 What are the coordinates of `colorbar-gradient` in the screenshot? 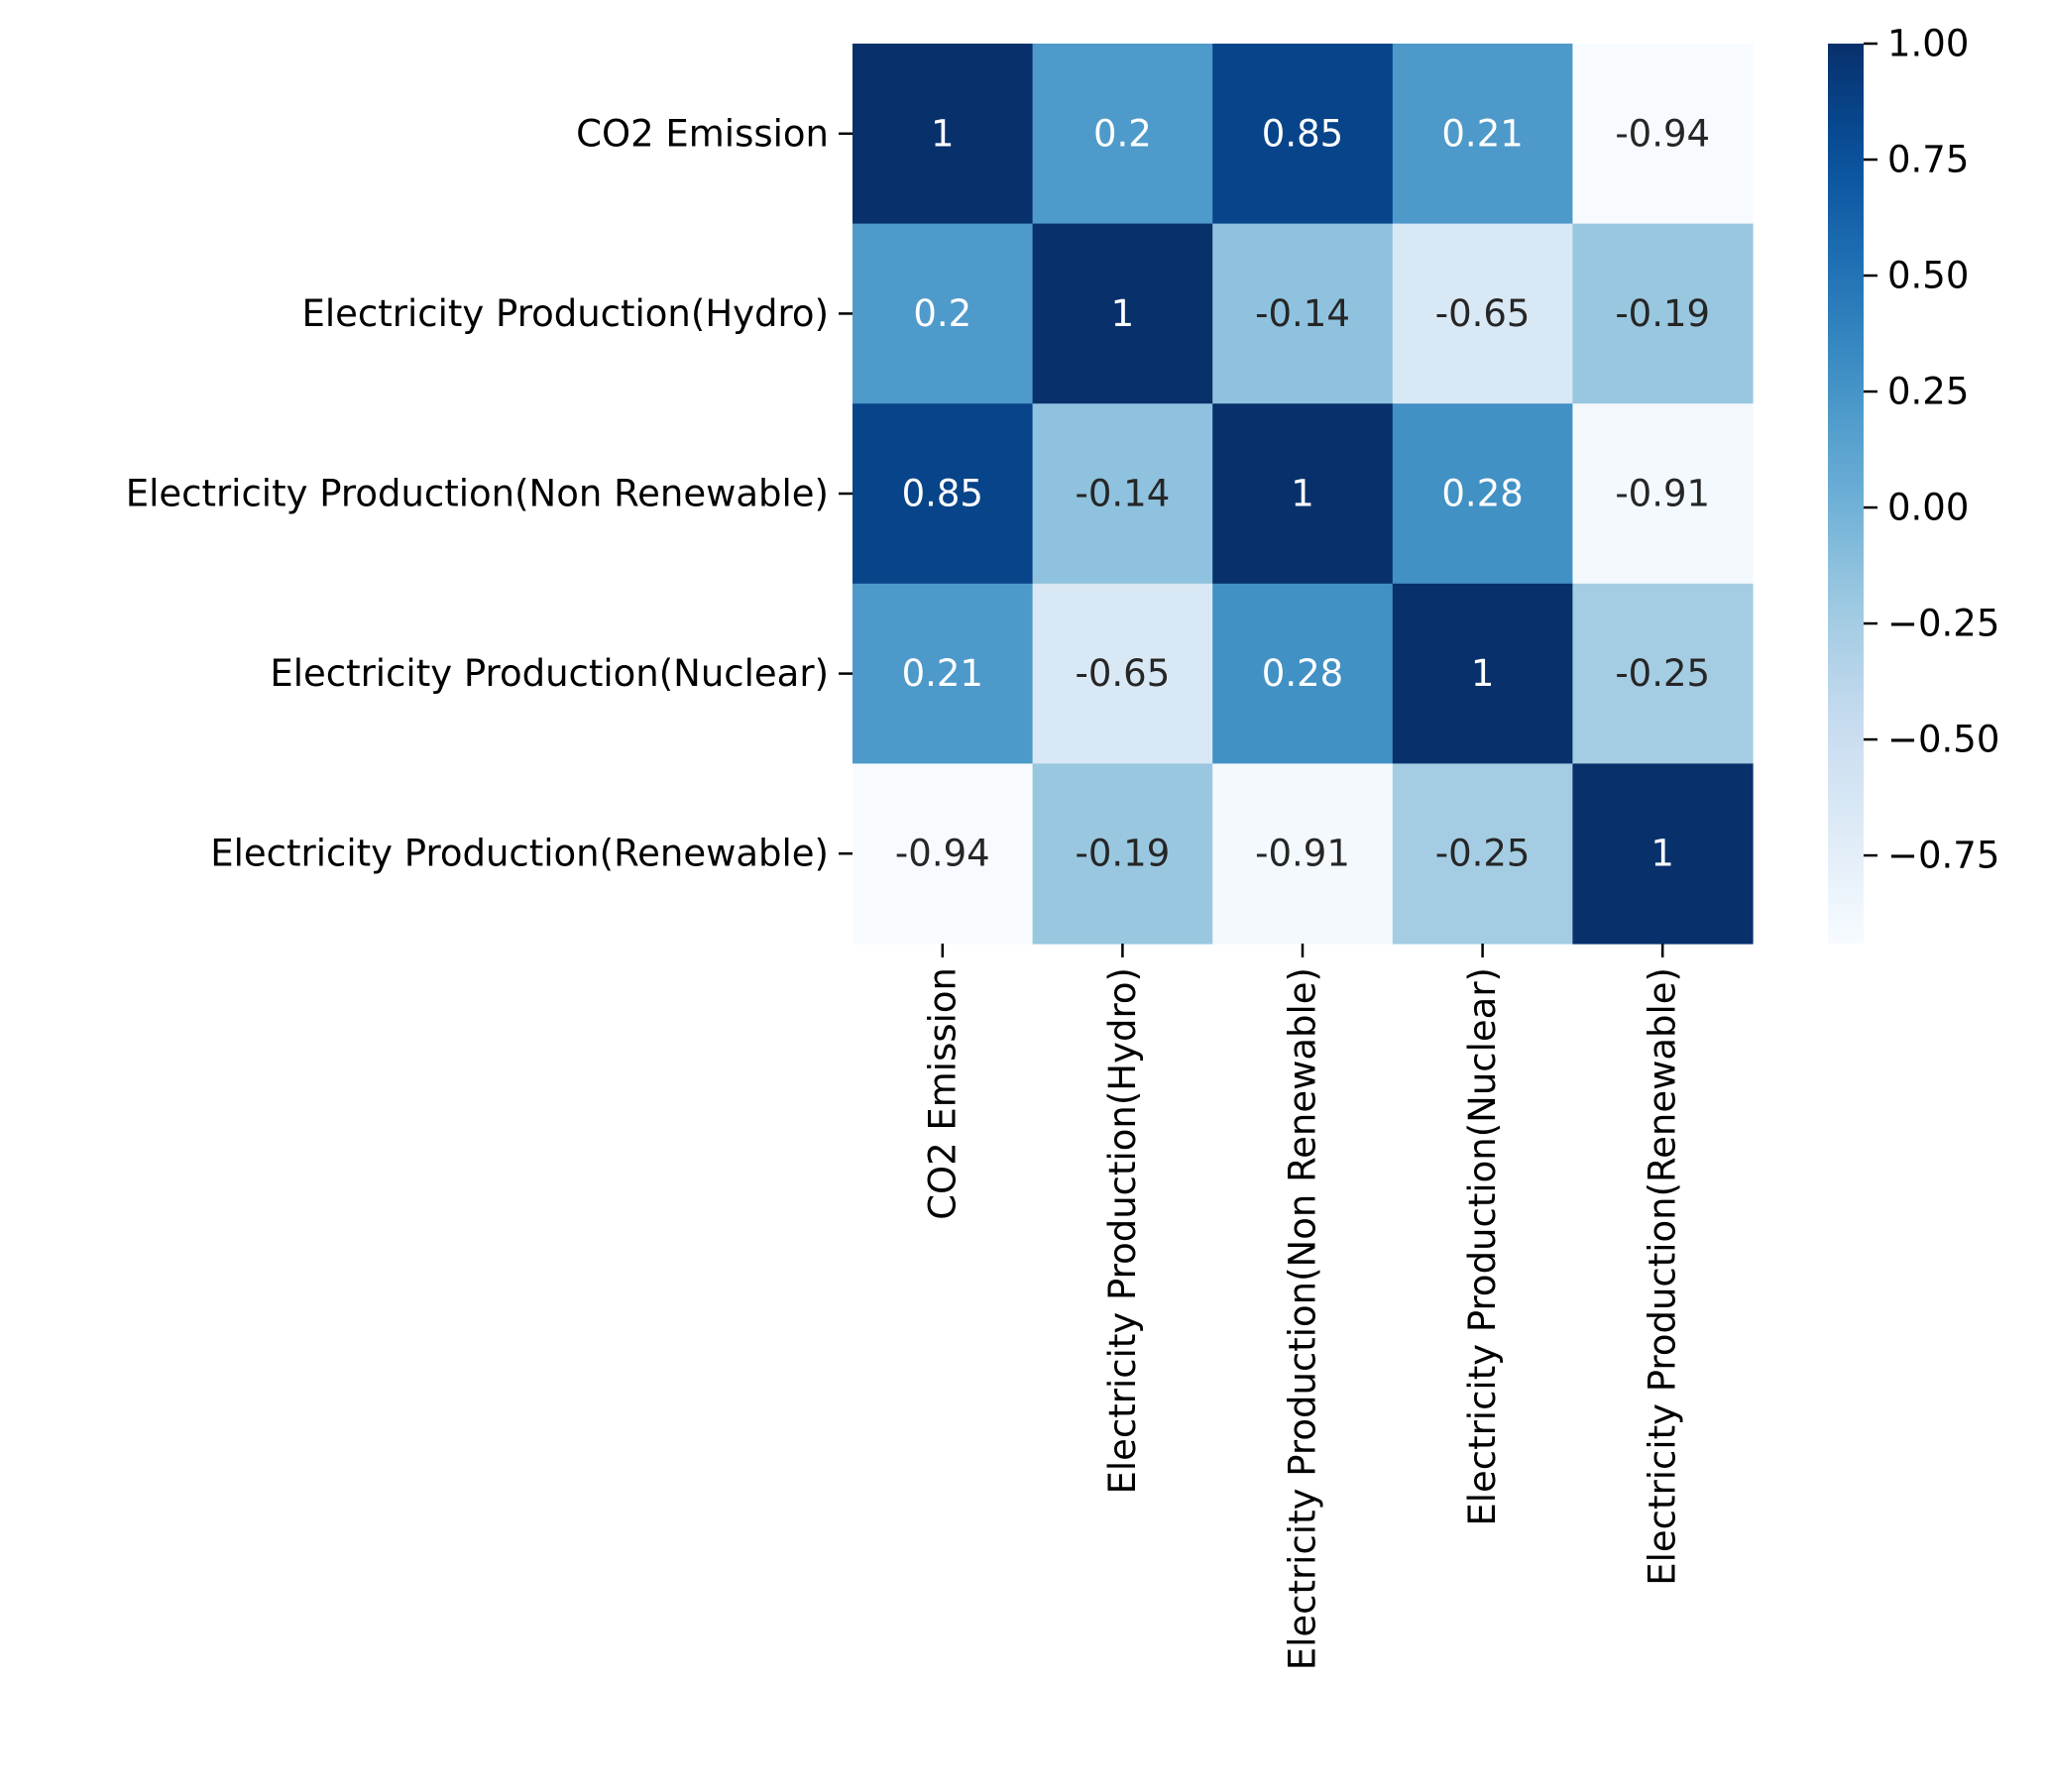 It's located at (1846, 494).